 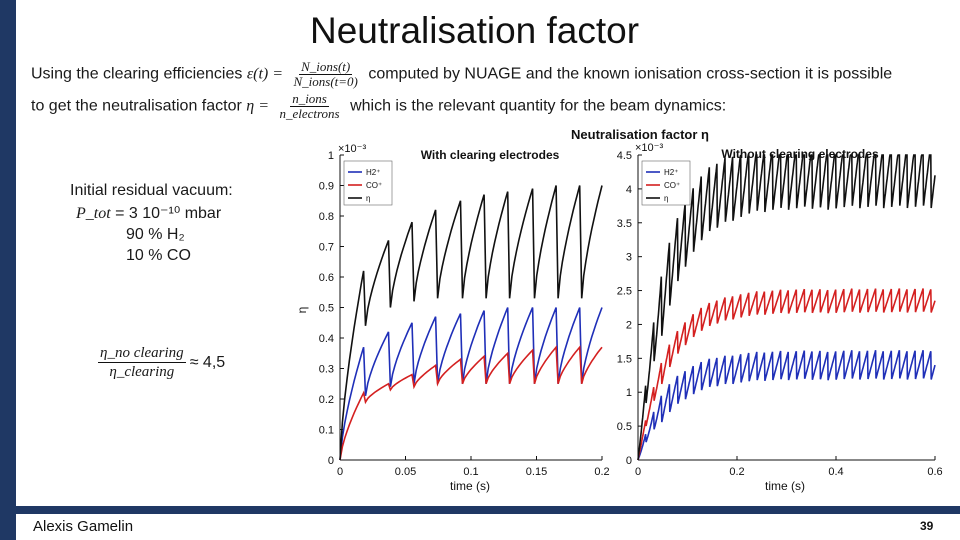 I want to click on fraction-denominator: N_ions(t=0), so click(x=325, y=81).